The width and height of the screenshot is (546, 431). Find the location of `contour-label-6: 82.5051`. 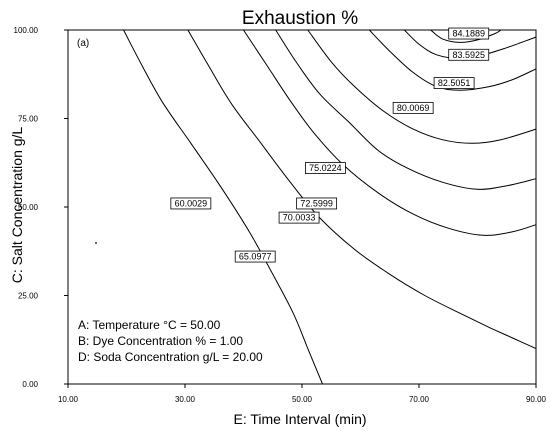

contour-label-6: 82.5051 is located at coordinates (454, 83).